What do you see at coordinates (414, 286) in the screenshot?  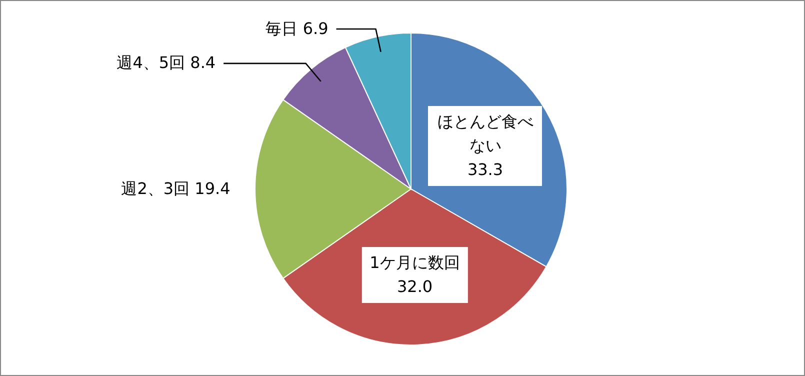 I see `data-label: 32.0` at bounding box center [414, 286].